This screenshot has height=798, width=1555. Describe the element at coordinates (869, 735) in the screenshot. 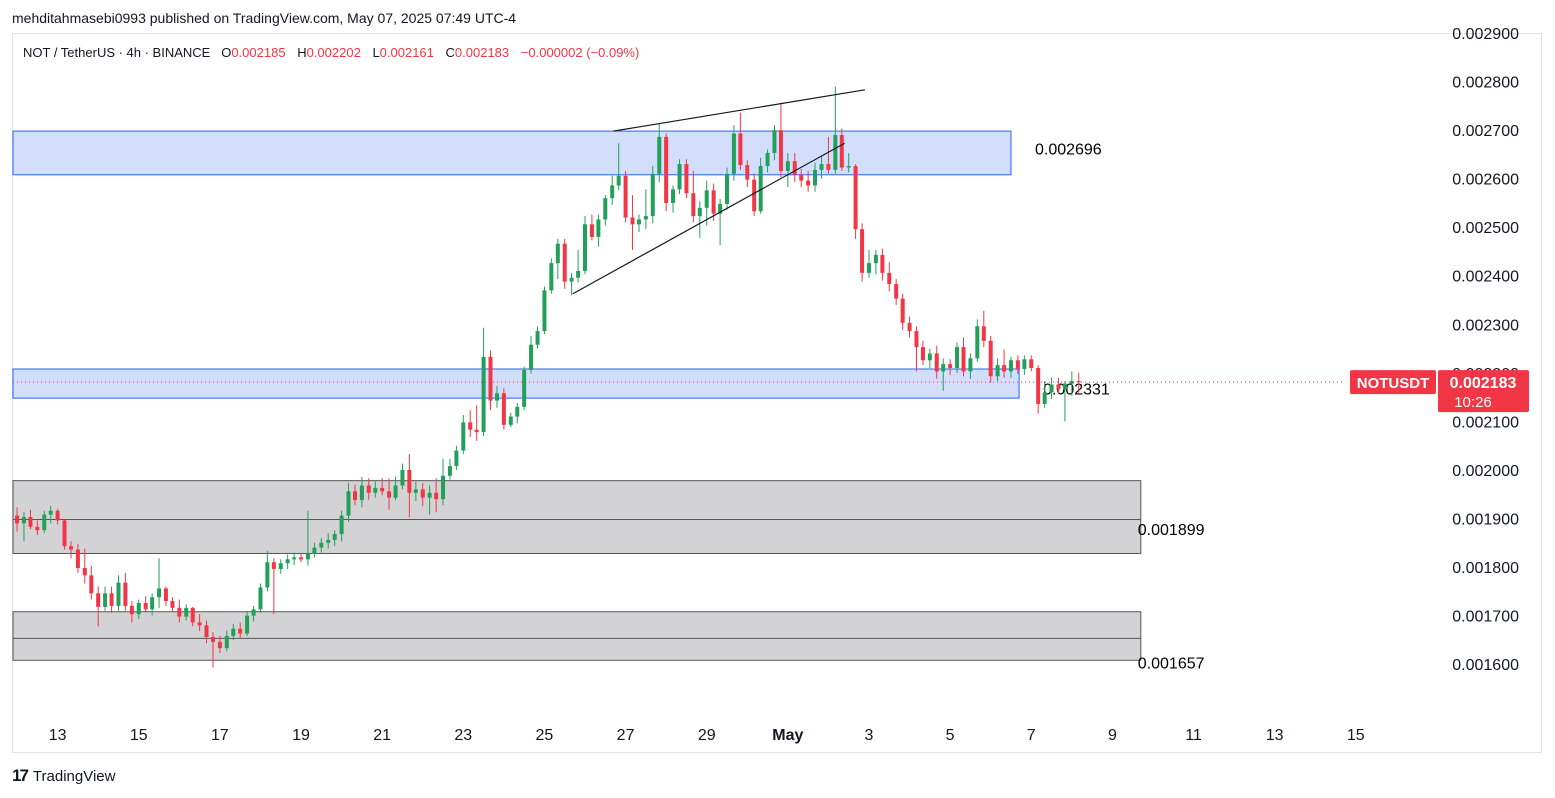

I see `x-tick-label: 3` at that location.